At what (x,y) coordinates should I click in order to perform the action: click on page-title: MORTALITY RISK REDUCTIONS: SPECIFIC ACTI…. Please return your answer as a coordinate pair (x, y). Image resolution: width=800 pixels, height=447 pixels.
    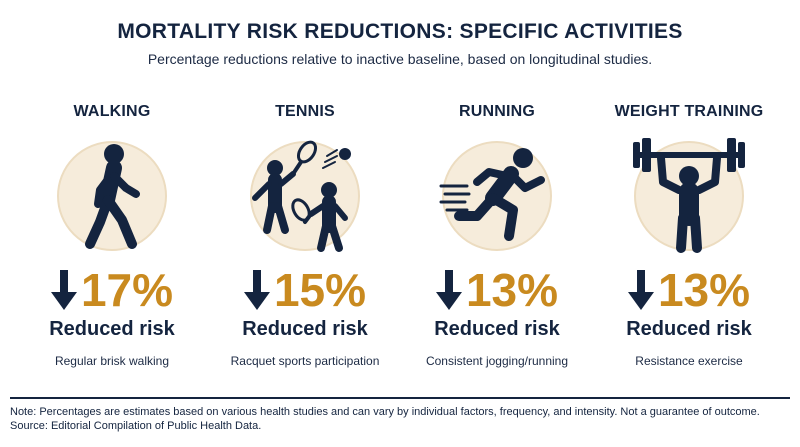
    Looking at the image, I should click on (400, 31).